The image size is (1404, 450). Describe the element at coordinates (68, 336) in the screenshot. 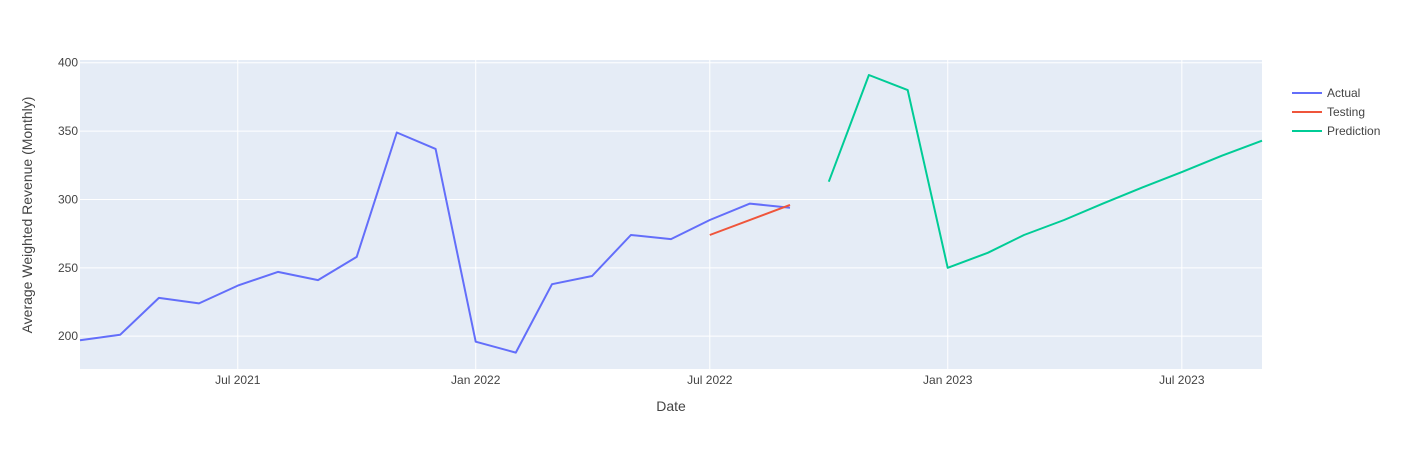

I see `y-tick-label: 200` at that location.